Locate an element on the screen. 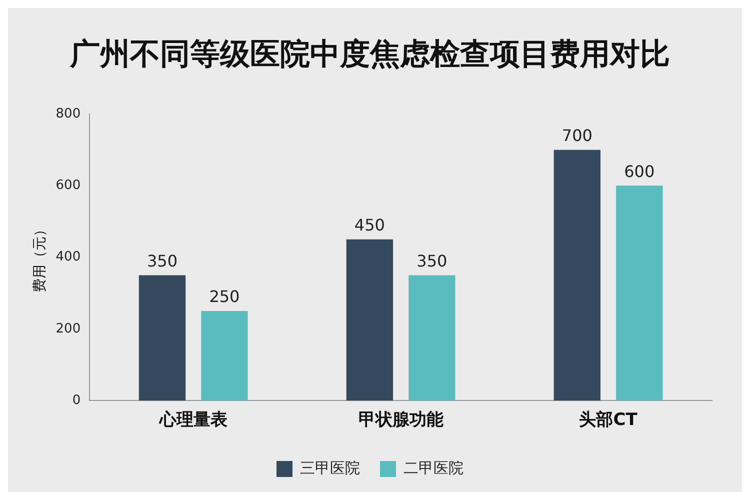  y-tick-label: 600 is located at coordinates (68, 186).